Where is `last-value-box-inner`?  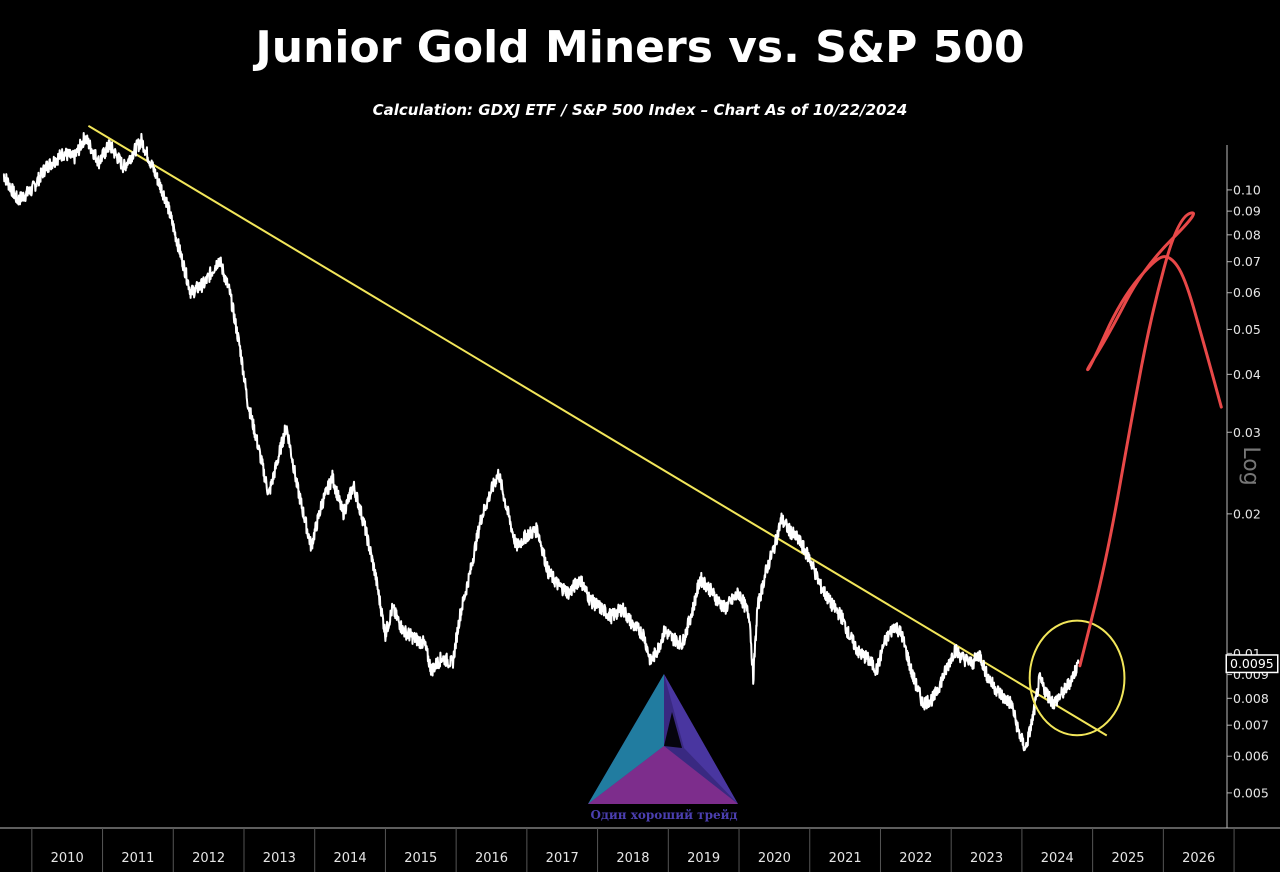
last-value-box-inner is located at coordinates (1252, 663).